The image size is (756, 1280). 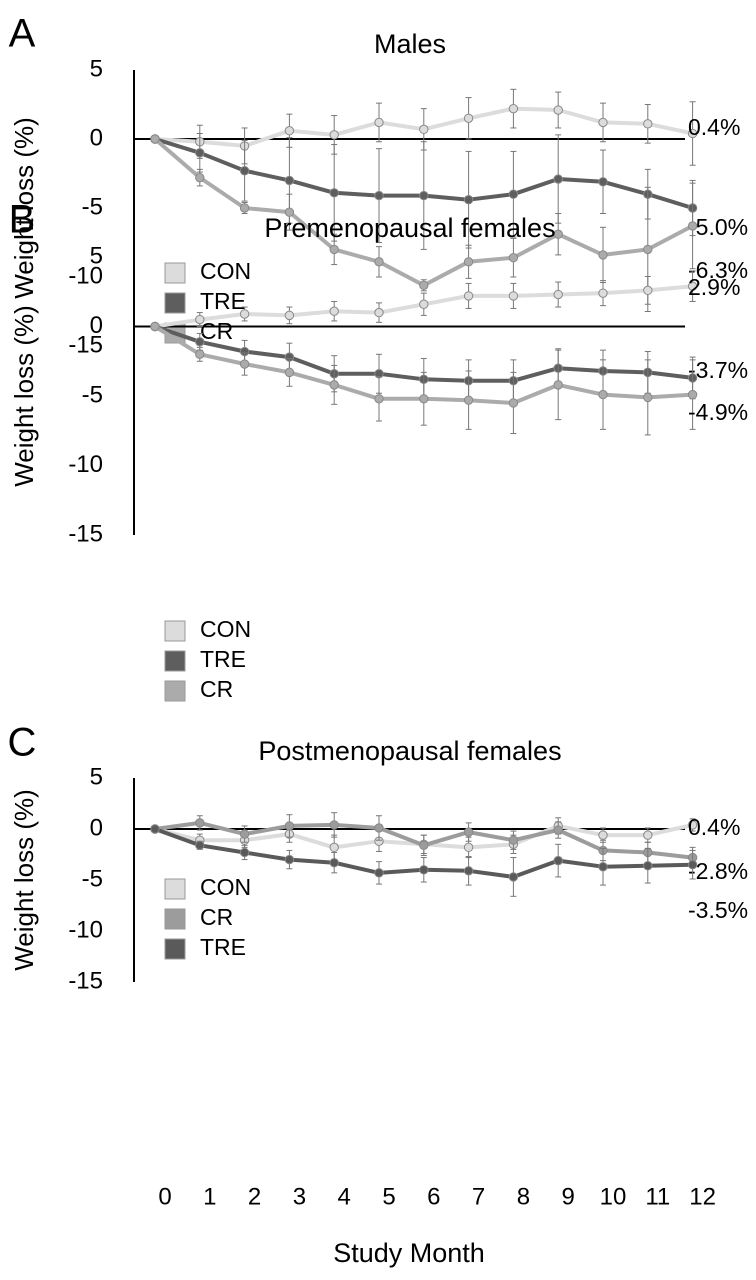 I want to click on x-axis-label: Study Month, so click(x=409, y=1253).